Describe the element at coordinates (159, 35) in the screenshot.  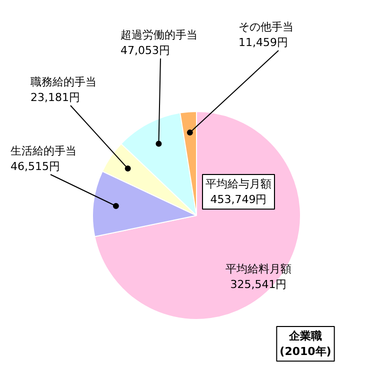
I see `slice-label: 超過労働的手当` at that location.